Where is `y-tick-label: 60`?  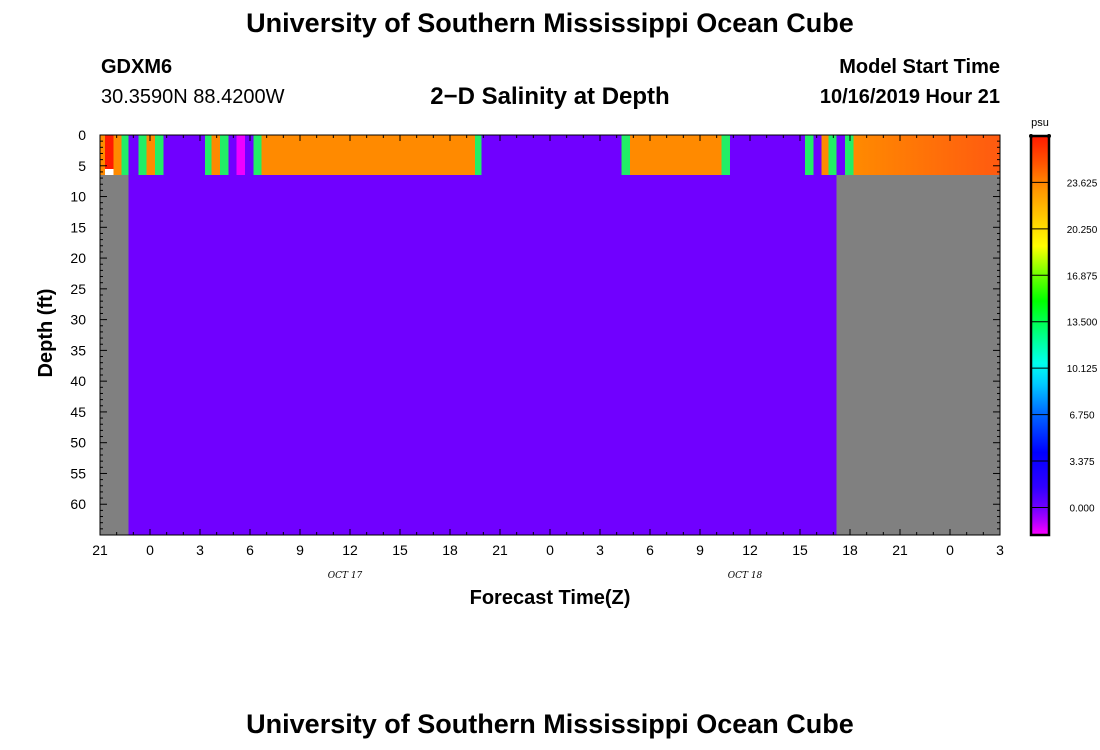 y-tick-label: 60 is located at coordinates (78, 504).